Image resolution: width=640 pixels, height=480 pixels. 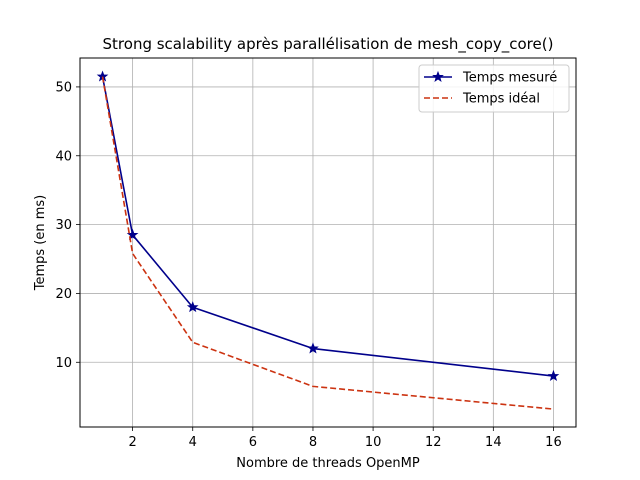 What do you see at coordinates (63, 156) in the screenshot?
I see `y-tick-label: 40` at bounding box center [63, 156].